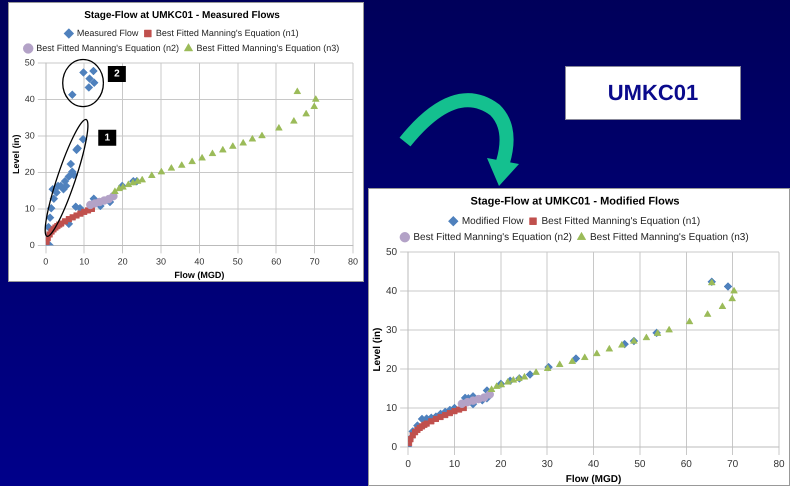  Describe the element at coordinates (575, 202) in the screenshot. I see `chart-title: Stage-Flow at UMKC01 - Modified Flows` at that location.